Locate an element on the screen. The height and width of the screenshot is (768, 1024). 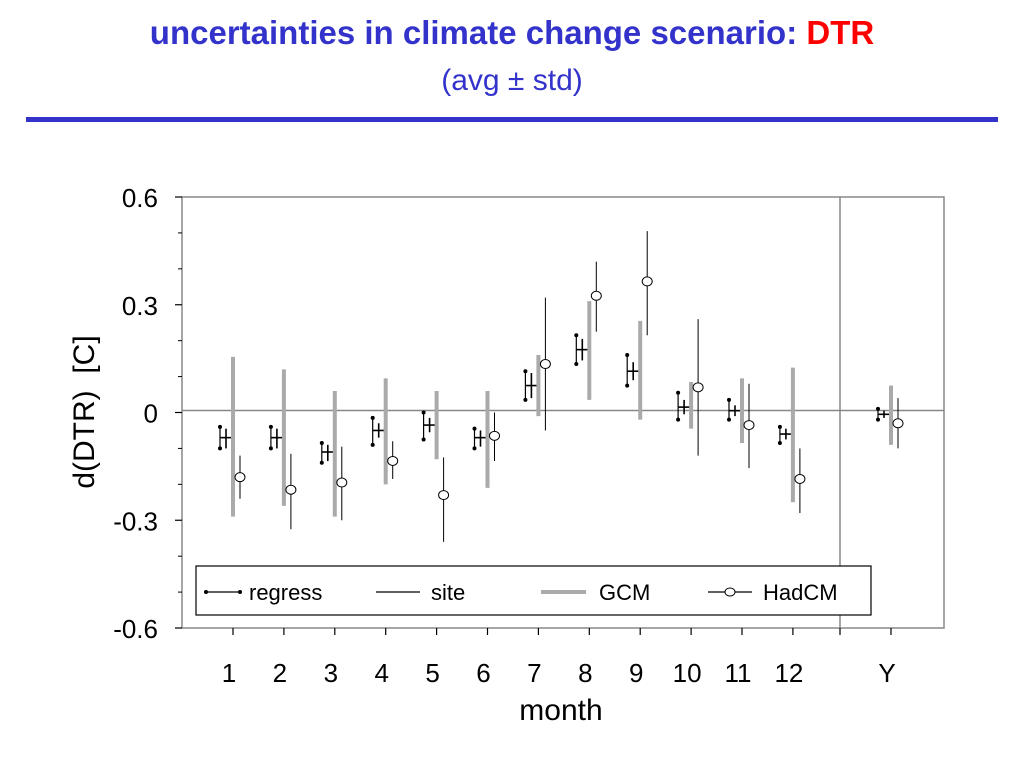
legend-site-label: site is located at coordinates (448, 592).